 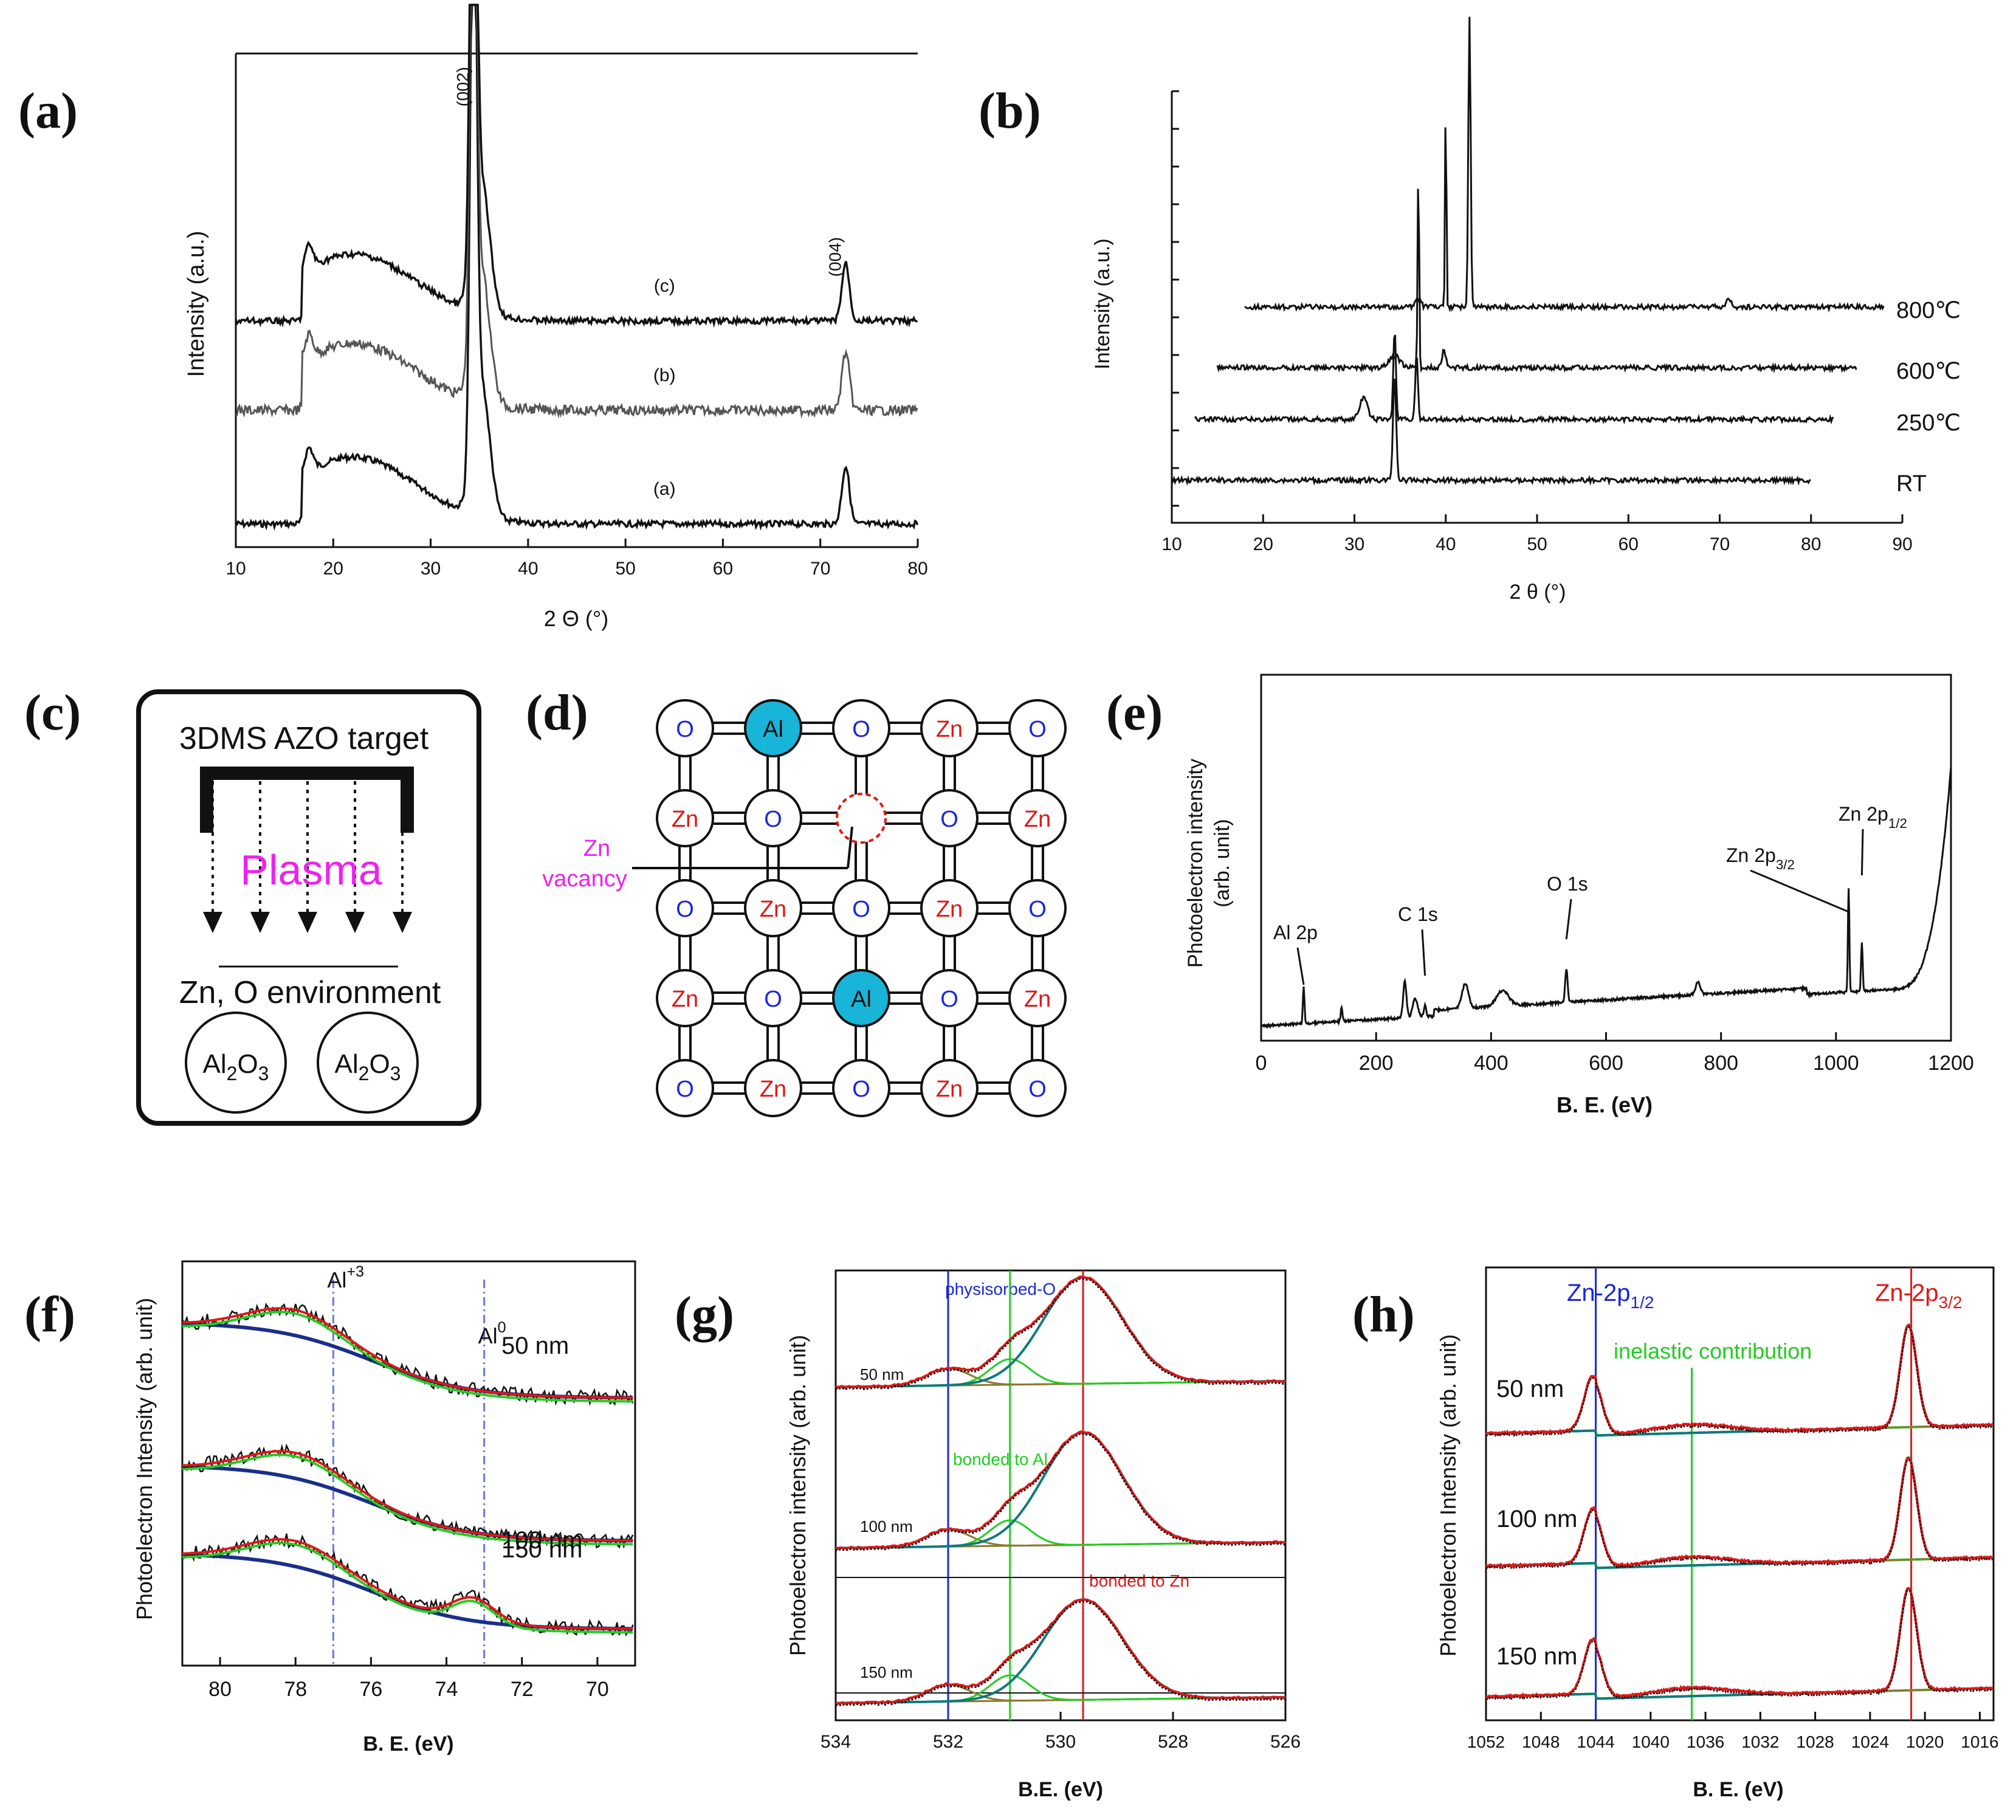 What do you see at coordinates (49, 1314) in the screenshot?
I see `panel-label-f: (f)` at bounding box center [49, 1314].